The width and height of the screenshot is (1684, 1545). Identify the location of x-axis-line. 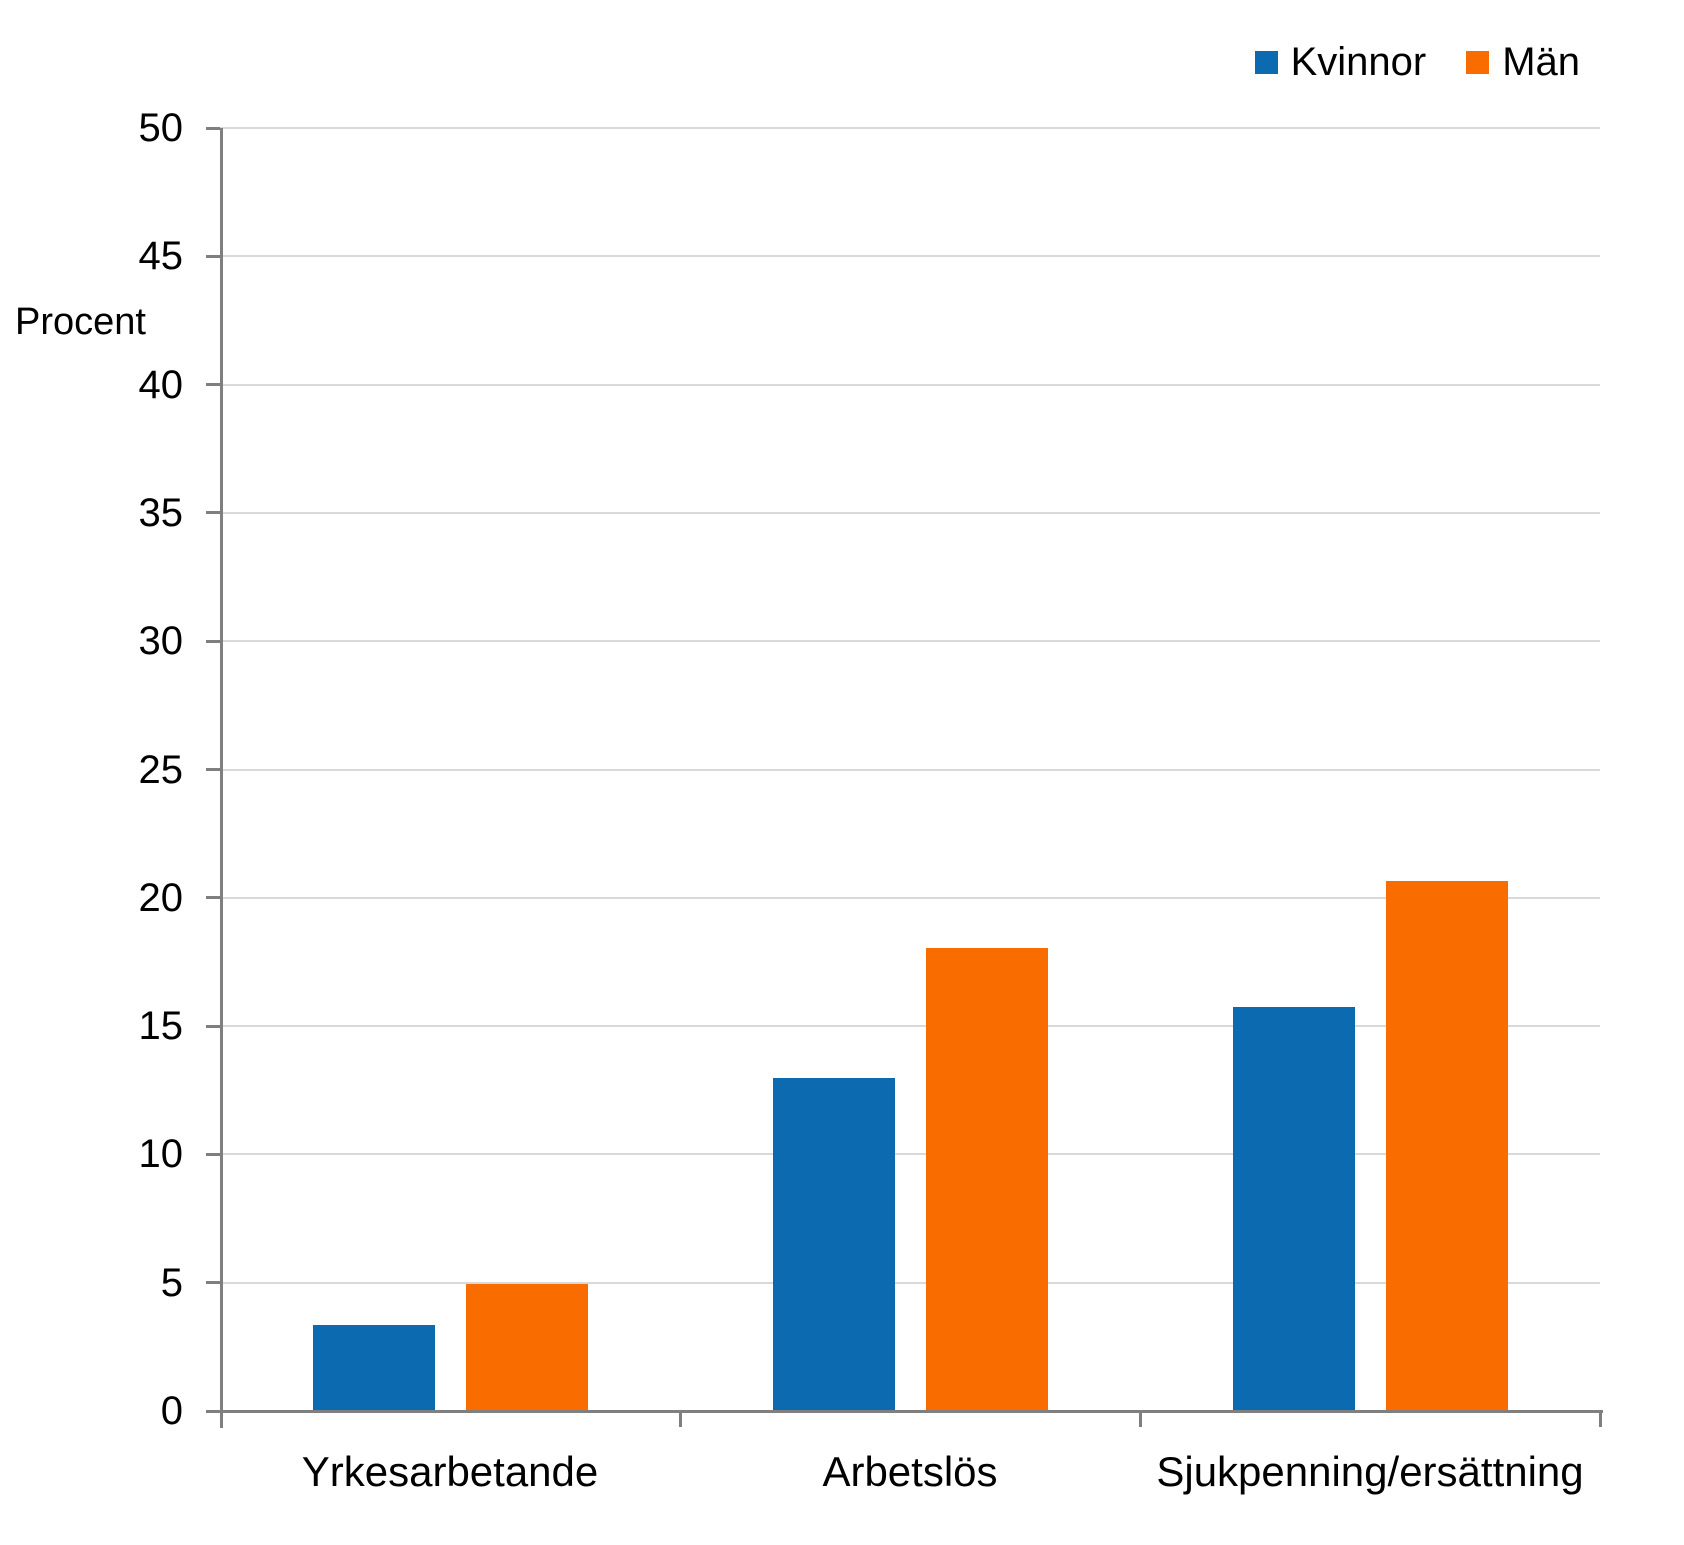
(911, 1411).